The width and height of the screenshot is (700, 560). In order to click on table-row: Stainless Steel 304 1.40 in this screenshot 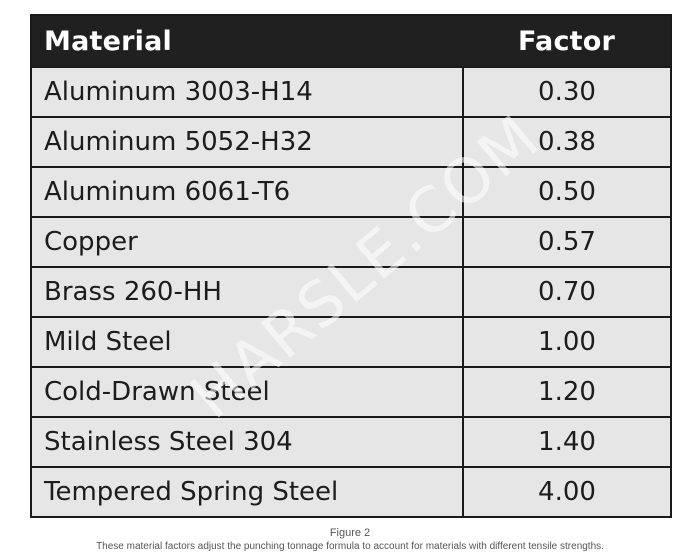, I will do `click(351, 441)`.